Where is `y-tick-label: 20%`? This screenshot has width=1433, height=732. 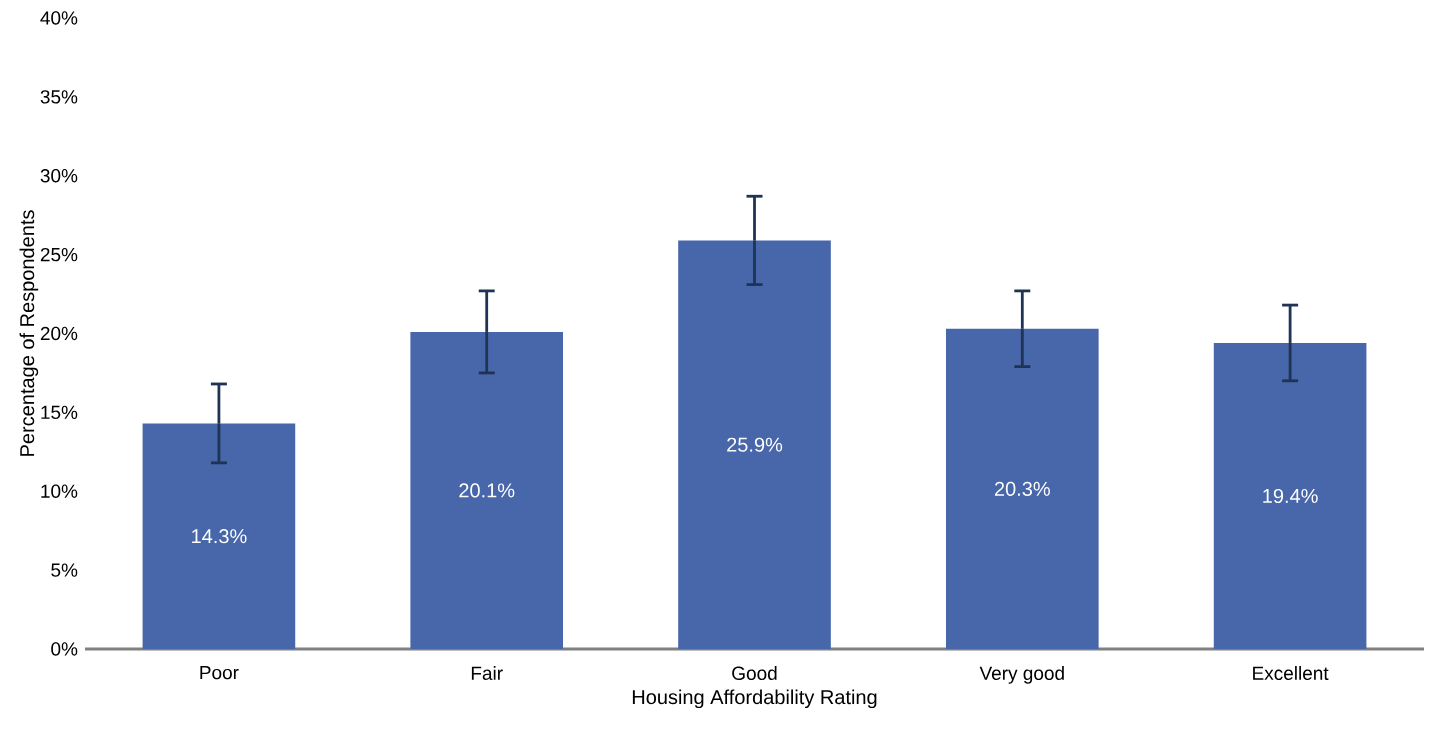
y-tick-label: 20% is located at coordinates (59, 333).